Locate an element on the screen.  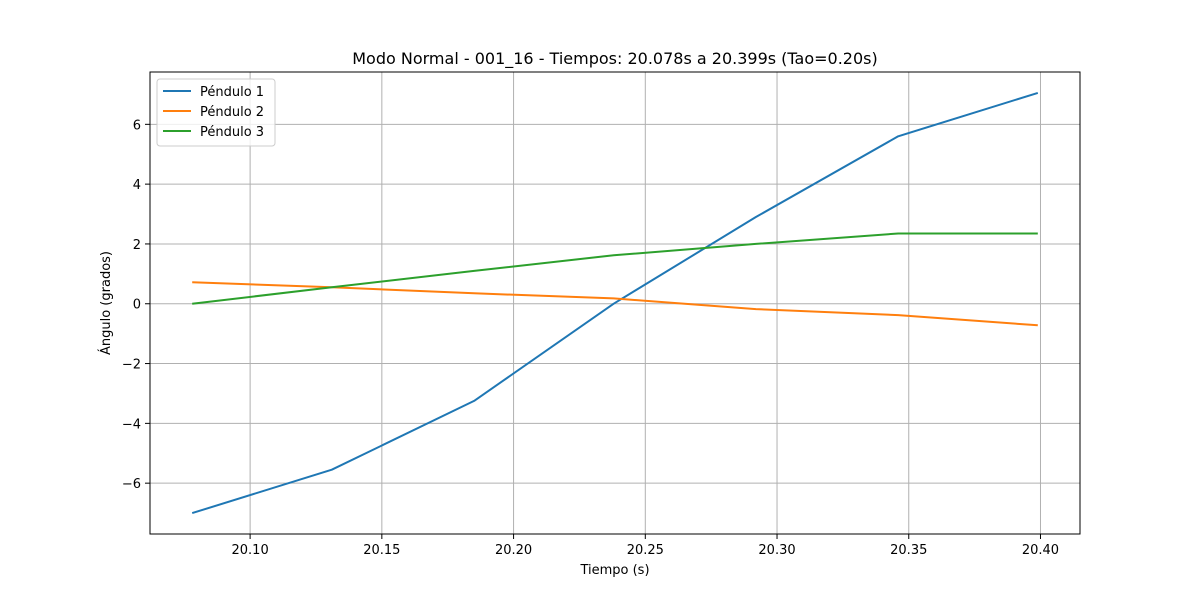
y-tick-label: 2 is located at coordinates (137, 245).